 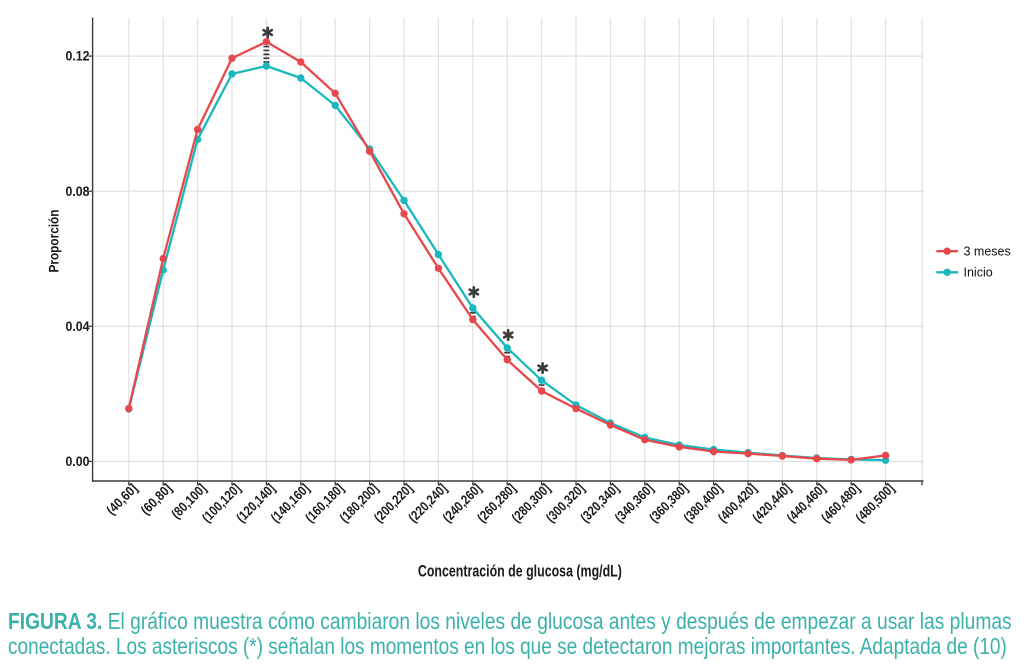 What do you see at coordinates (78, 56) in the screenshot?
I see `svg-text: 0.12` at bounding box center [78, 56].